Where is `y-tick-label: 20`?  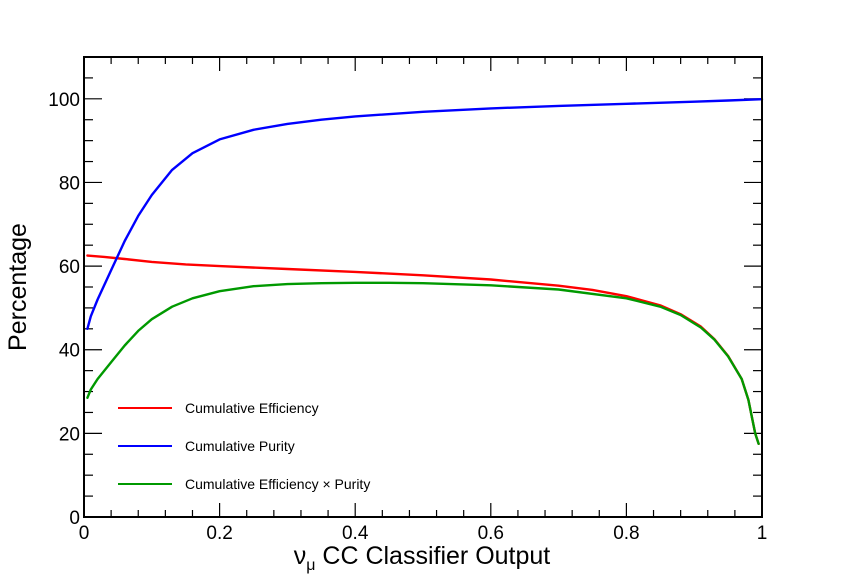
y-tick-label: 20 is located at coordinates (69, 434).